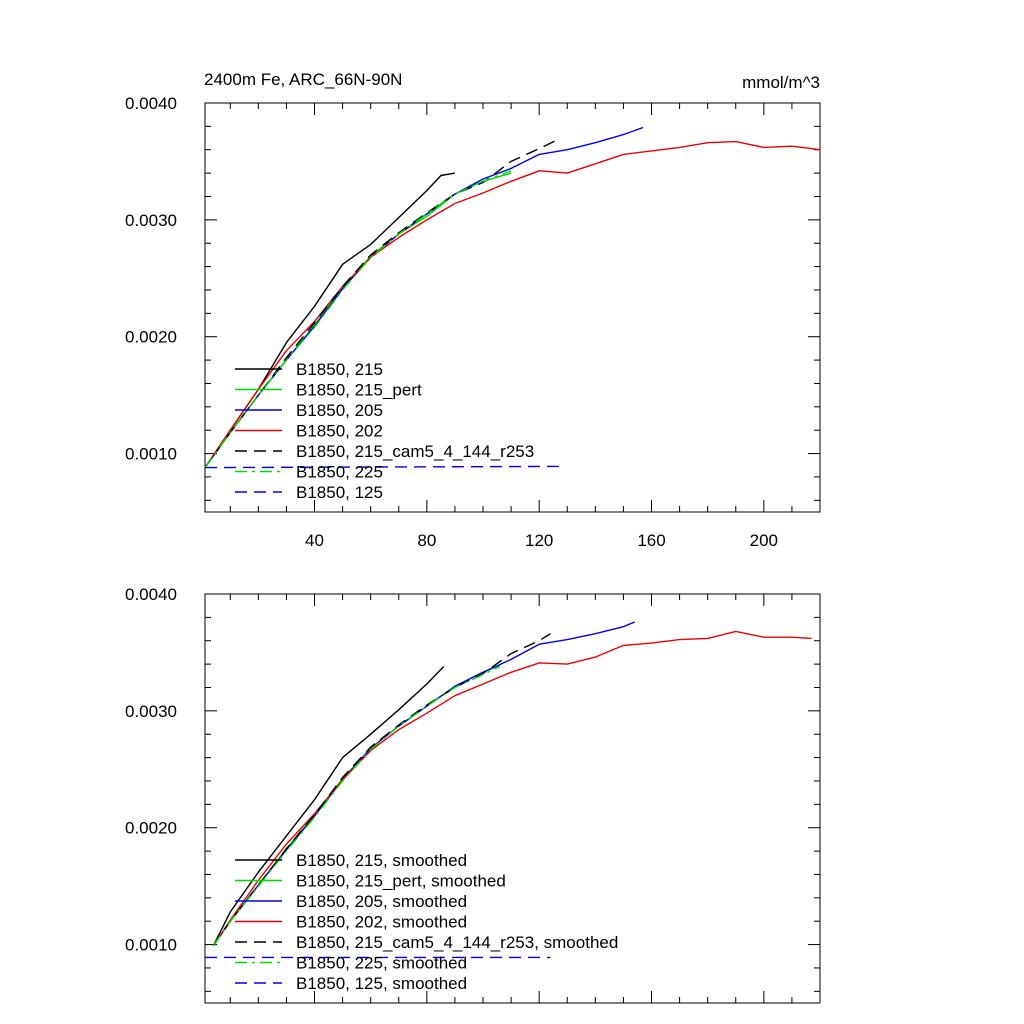  What do you see at coordinates (339, 410) in the screenshot?
I see `legend-label: B1850, 205` at bounding box center [339, 410].